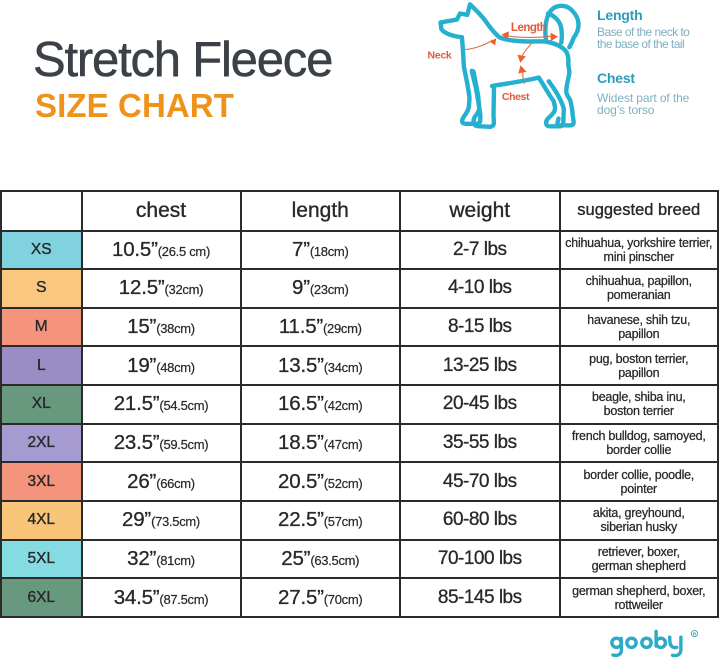 The width and height of the screenshot is (720, 658). Describe the element at coordinates (695, 634) in the screenshot. I see `svg-text: R` at that location.